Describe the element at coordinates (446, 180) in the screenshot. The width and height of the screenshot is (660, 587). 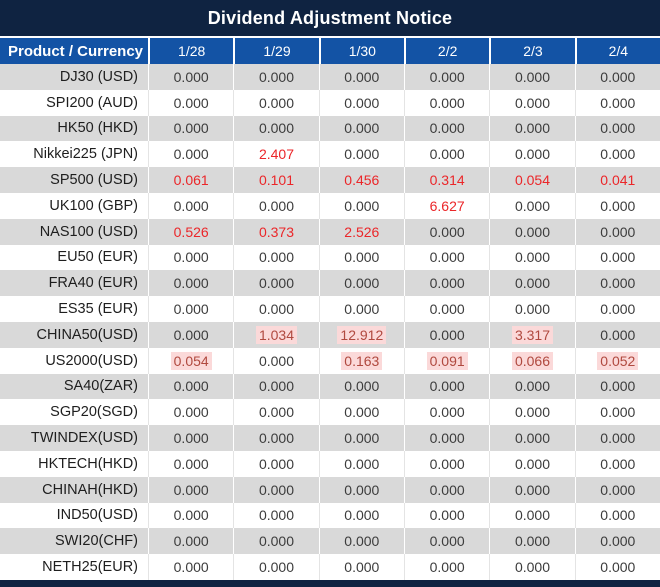
I see `dividend-value-cell: 0.314` at that location.